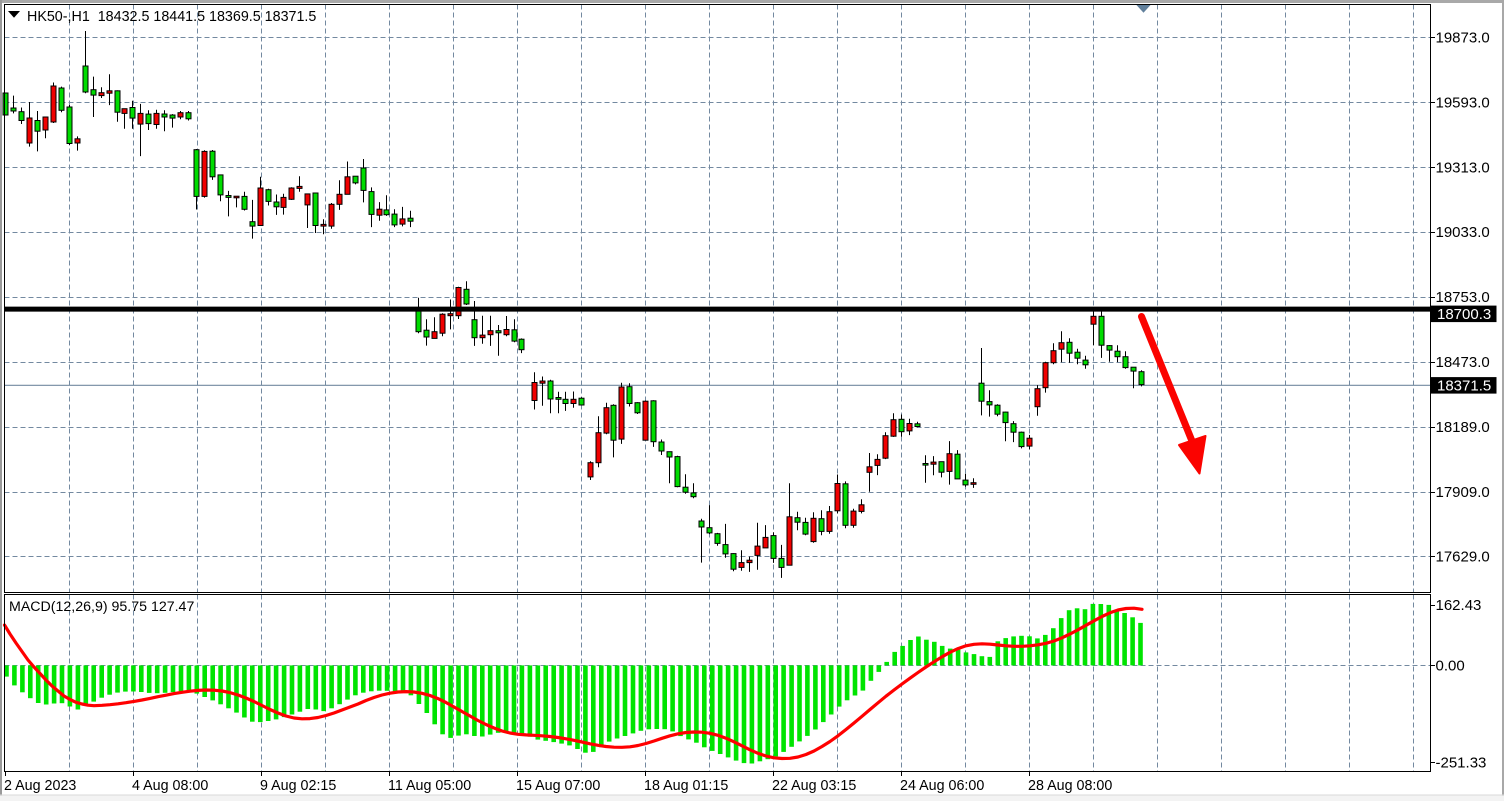  I want to click on svg-text: 19033.0, so click(1463, 232).